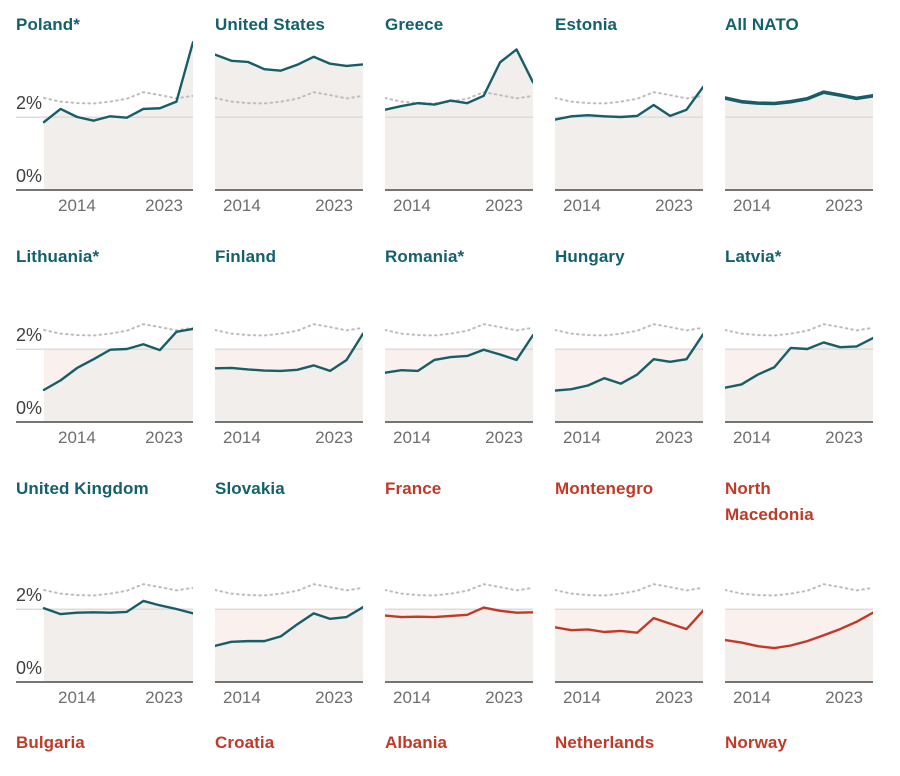 The image size is (900, 776). I want to click on panel-title-line: Croatia, so click(245, 742).